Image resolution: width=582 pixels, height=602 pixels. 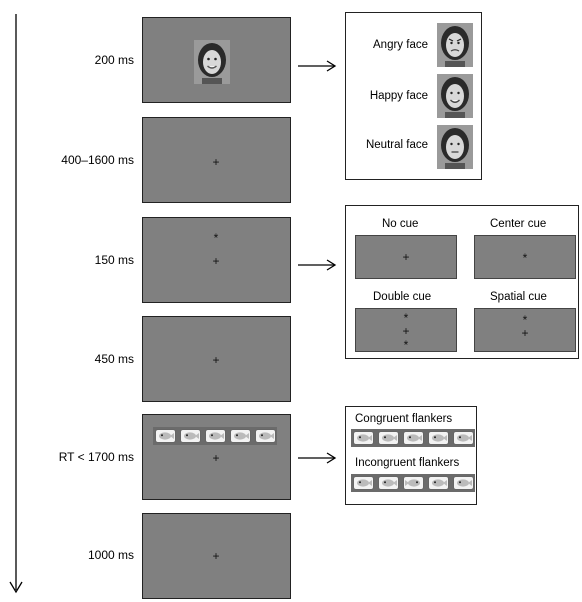 I want to click on congruent-flanker-strip, so click(x=413, y=438).